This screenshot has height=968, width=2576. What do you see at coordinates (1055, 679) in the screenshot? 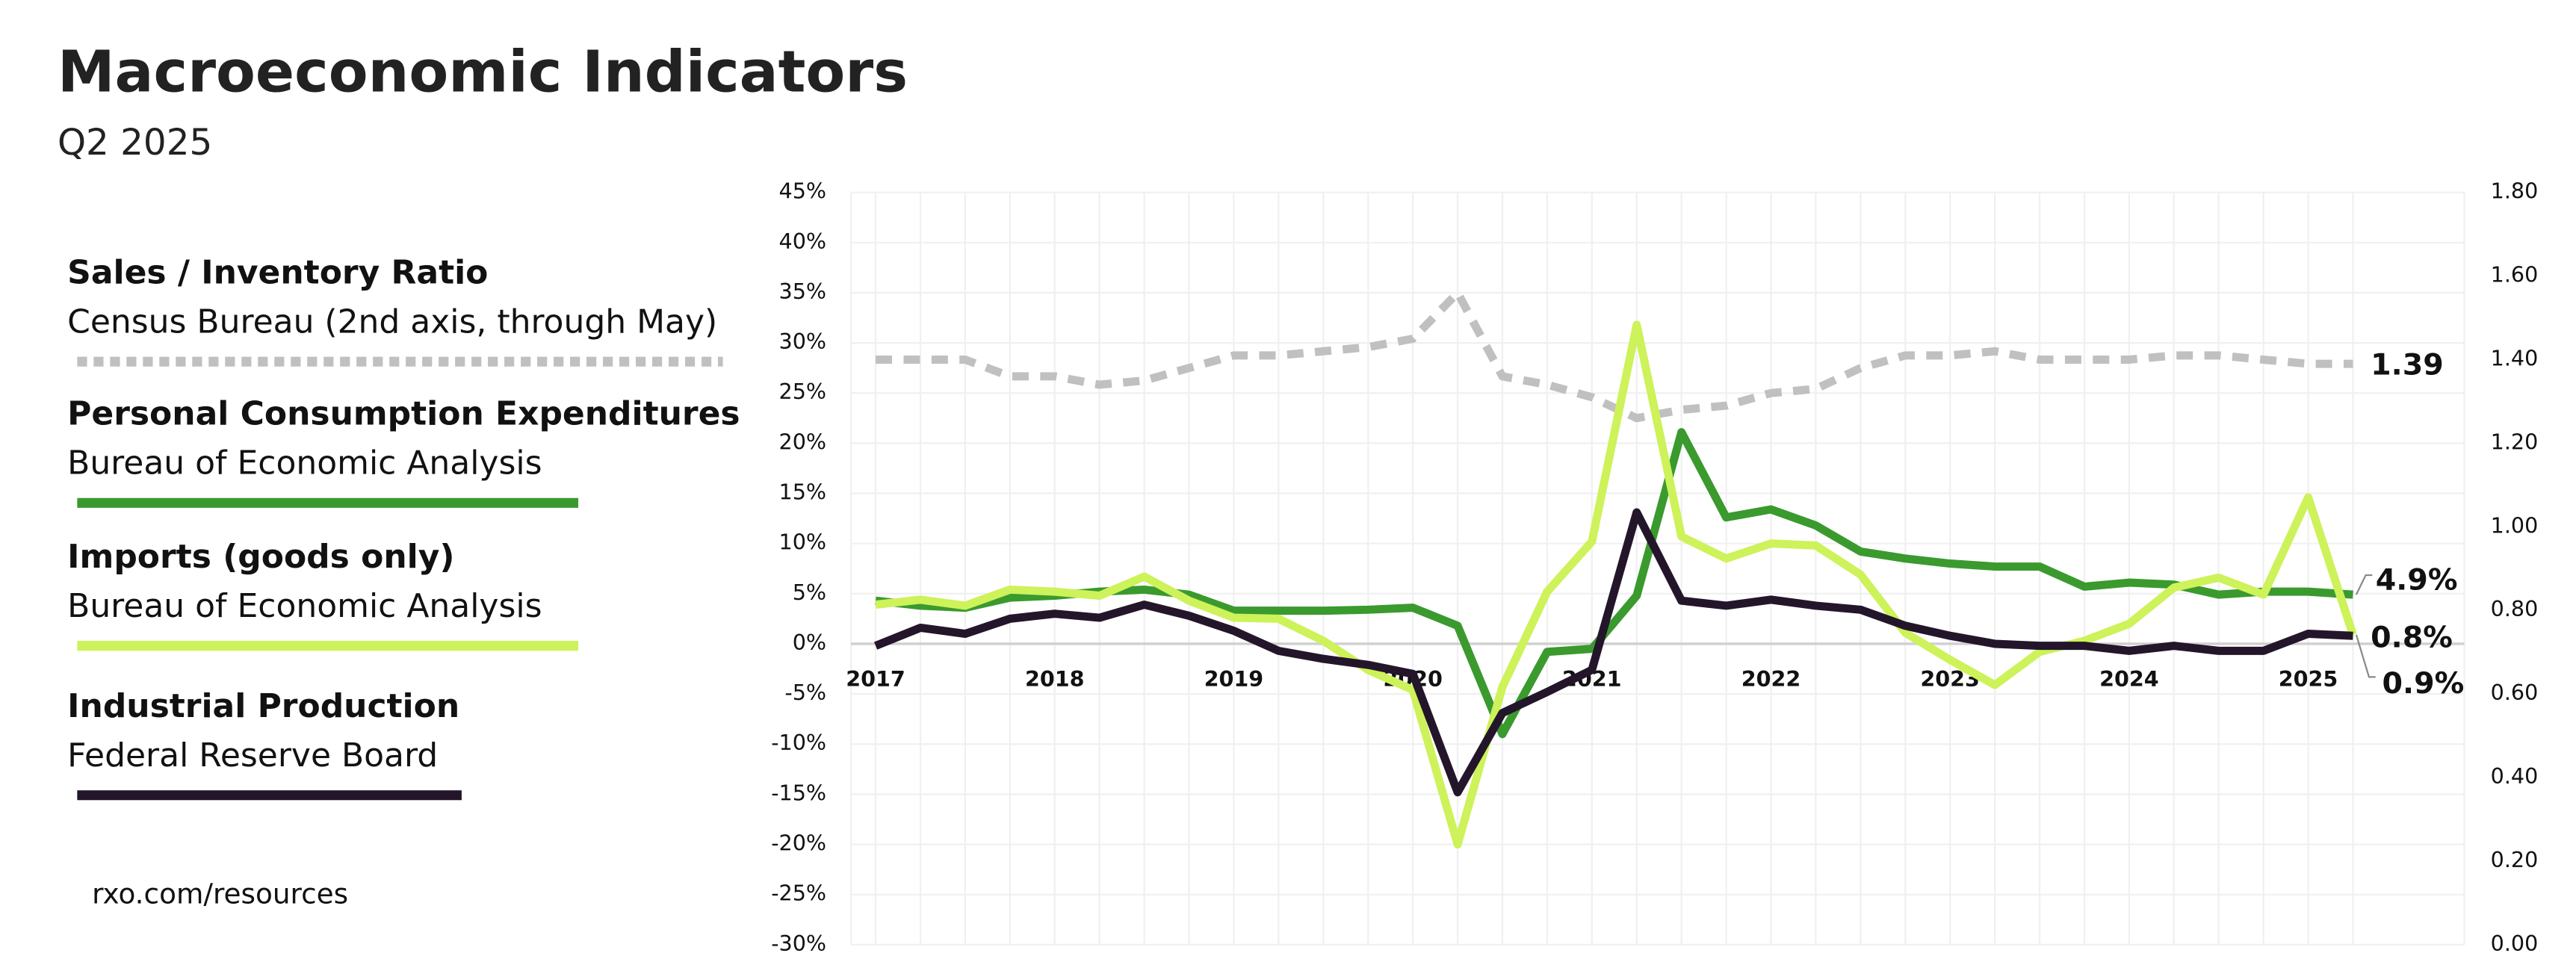
I see `x-tick-label: 2018` at bounding box center [1055, 679].